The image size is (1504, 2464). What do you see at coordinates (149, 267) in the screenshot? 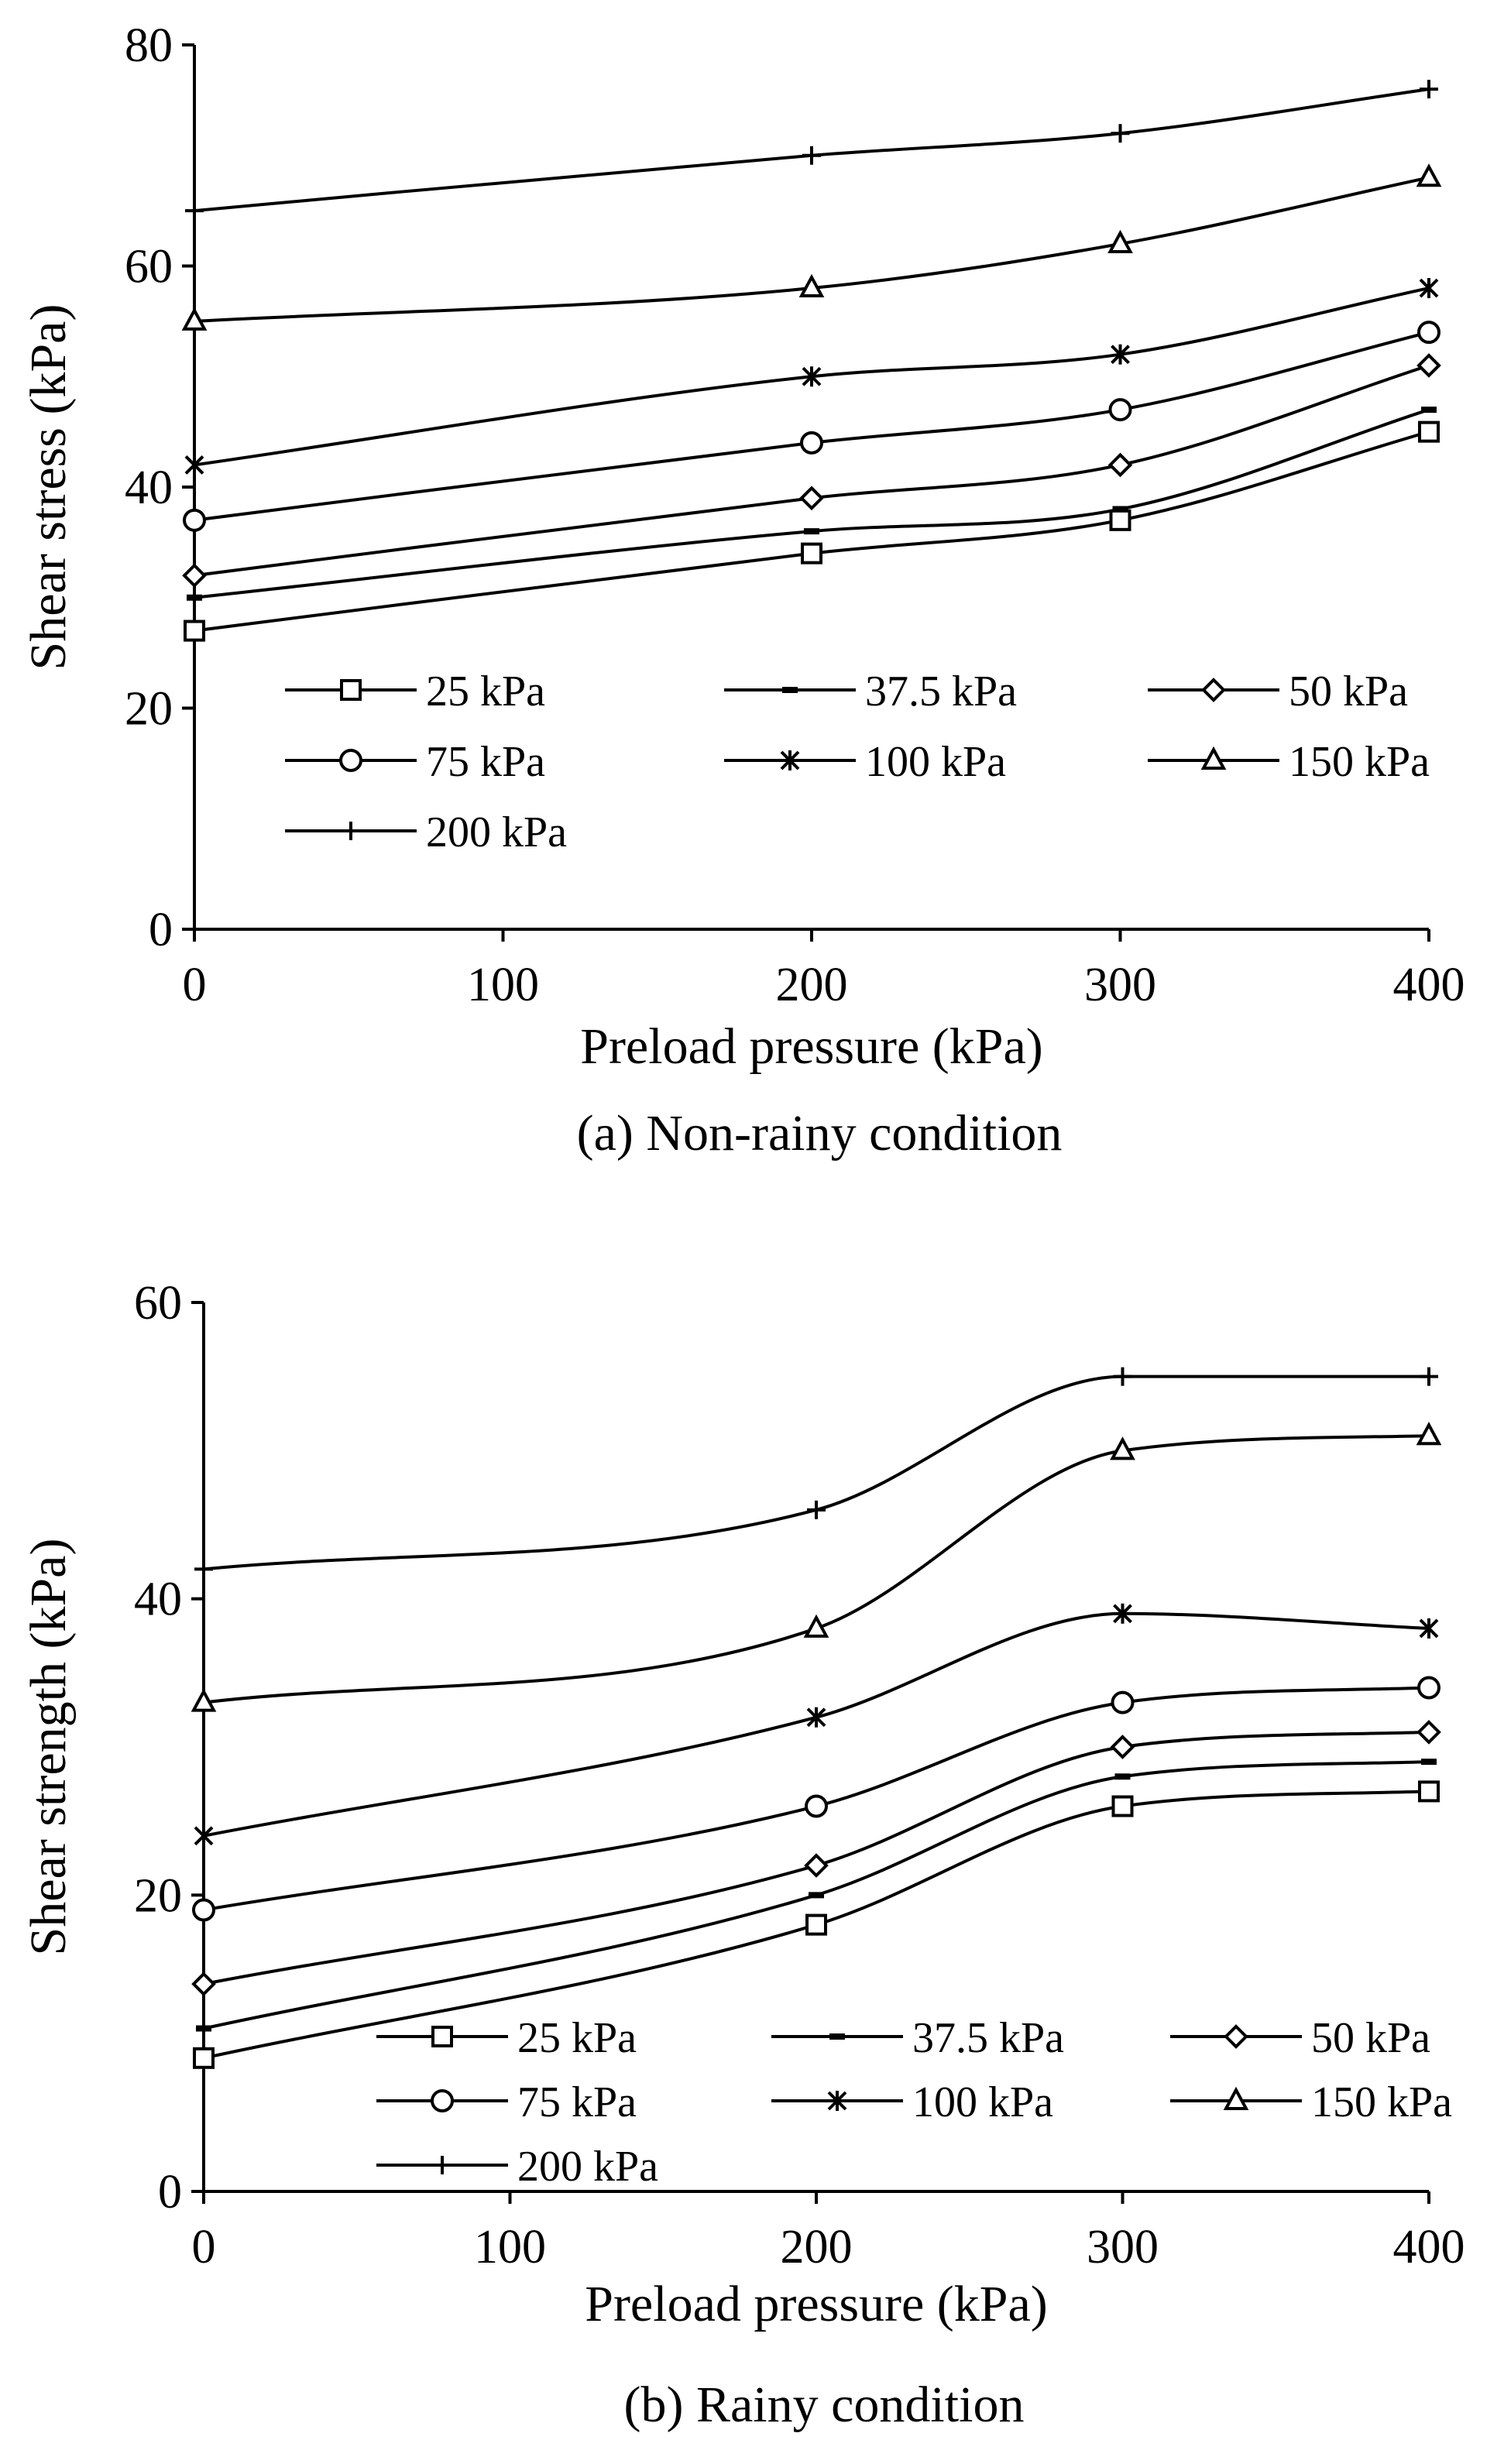
I see `y-tick-label: 60` at bounding box center [149, 267].